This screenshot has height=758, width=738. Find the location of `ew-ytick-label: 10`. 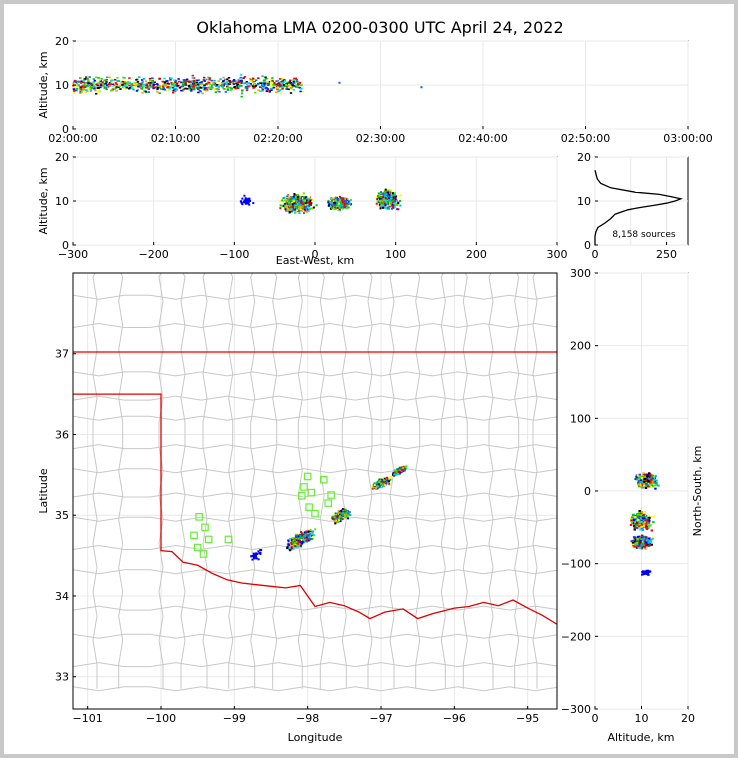

ew-ytick-label: 10 is located at coordinates (62, 201).